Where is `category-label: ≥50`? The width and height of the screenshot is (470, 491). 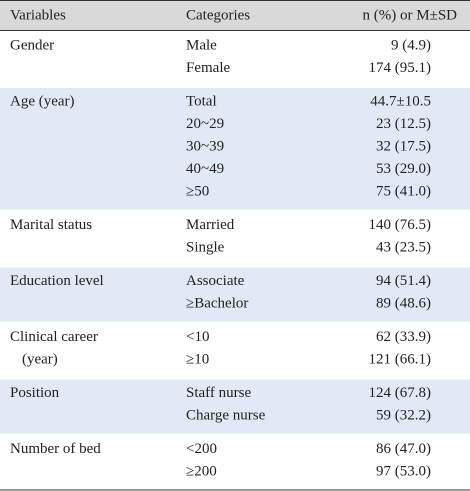 category-label: ≥50 is located at coordinates (197, 191).